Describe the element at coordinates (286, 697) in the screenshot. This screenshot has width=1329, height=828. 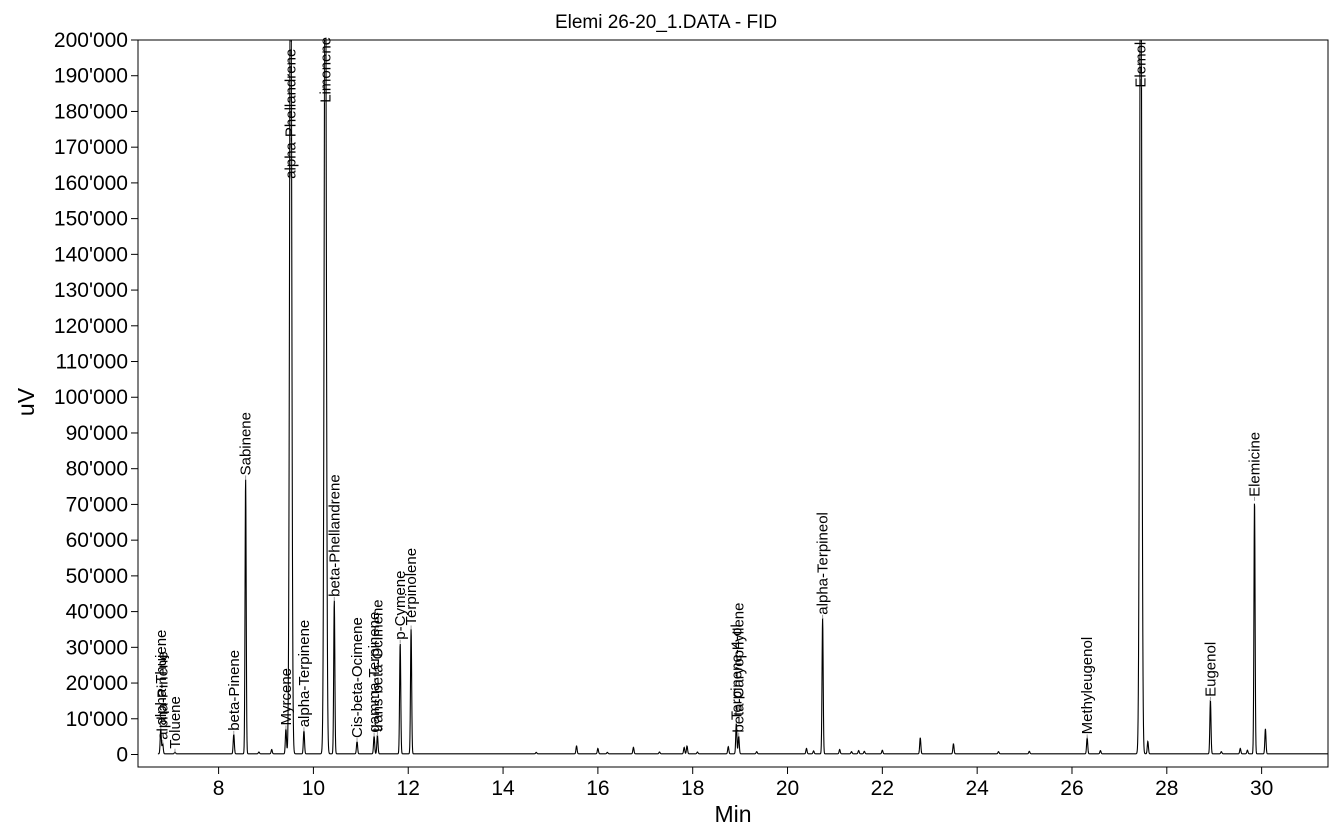
I see `peak-label: Myrcene` at that location.